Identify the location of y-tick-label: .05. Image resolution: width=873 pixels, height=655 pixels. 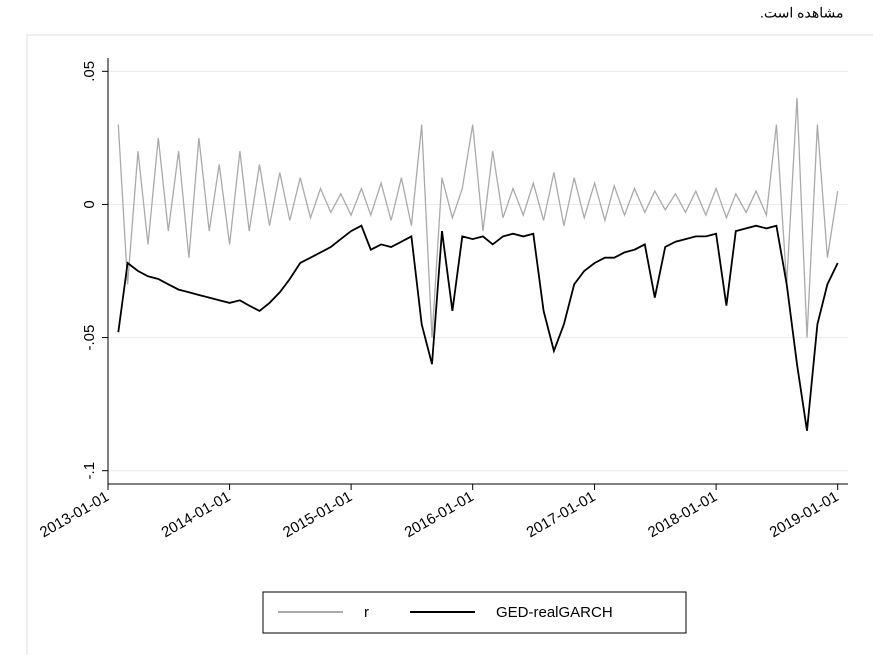
(89, 71).